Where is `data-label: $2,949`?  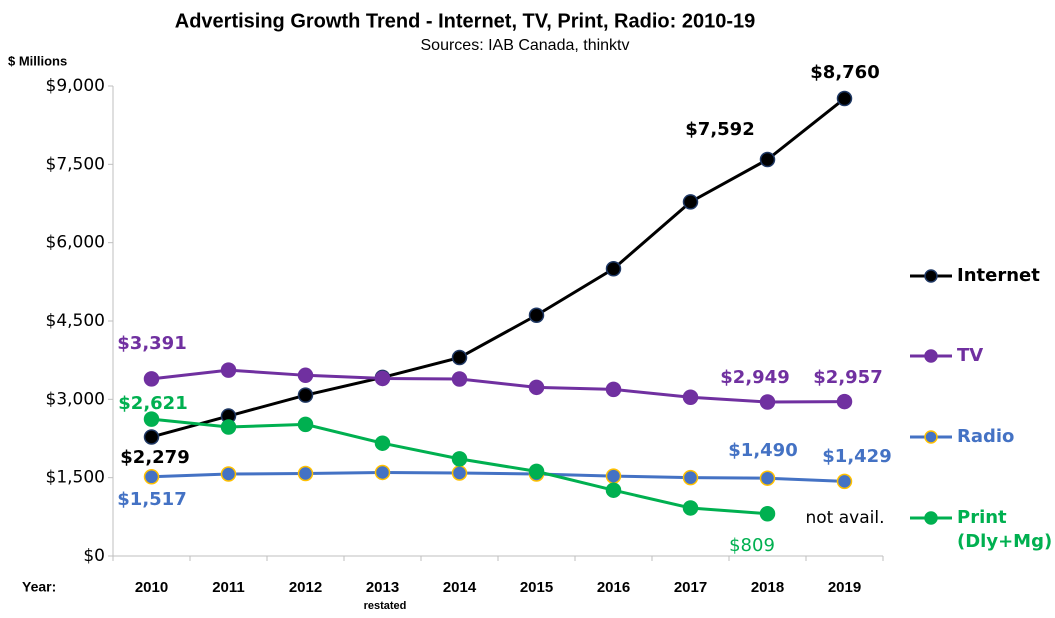 data-label: $2,949 is located at coordinates (754, 377).